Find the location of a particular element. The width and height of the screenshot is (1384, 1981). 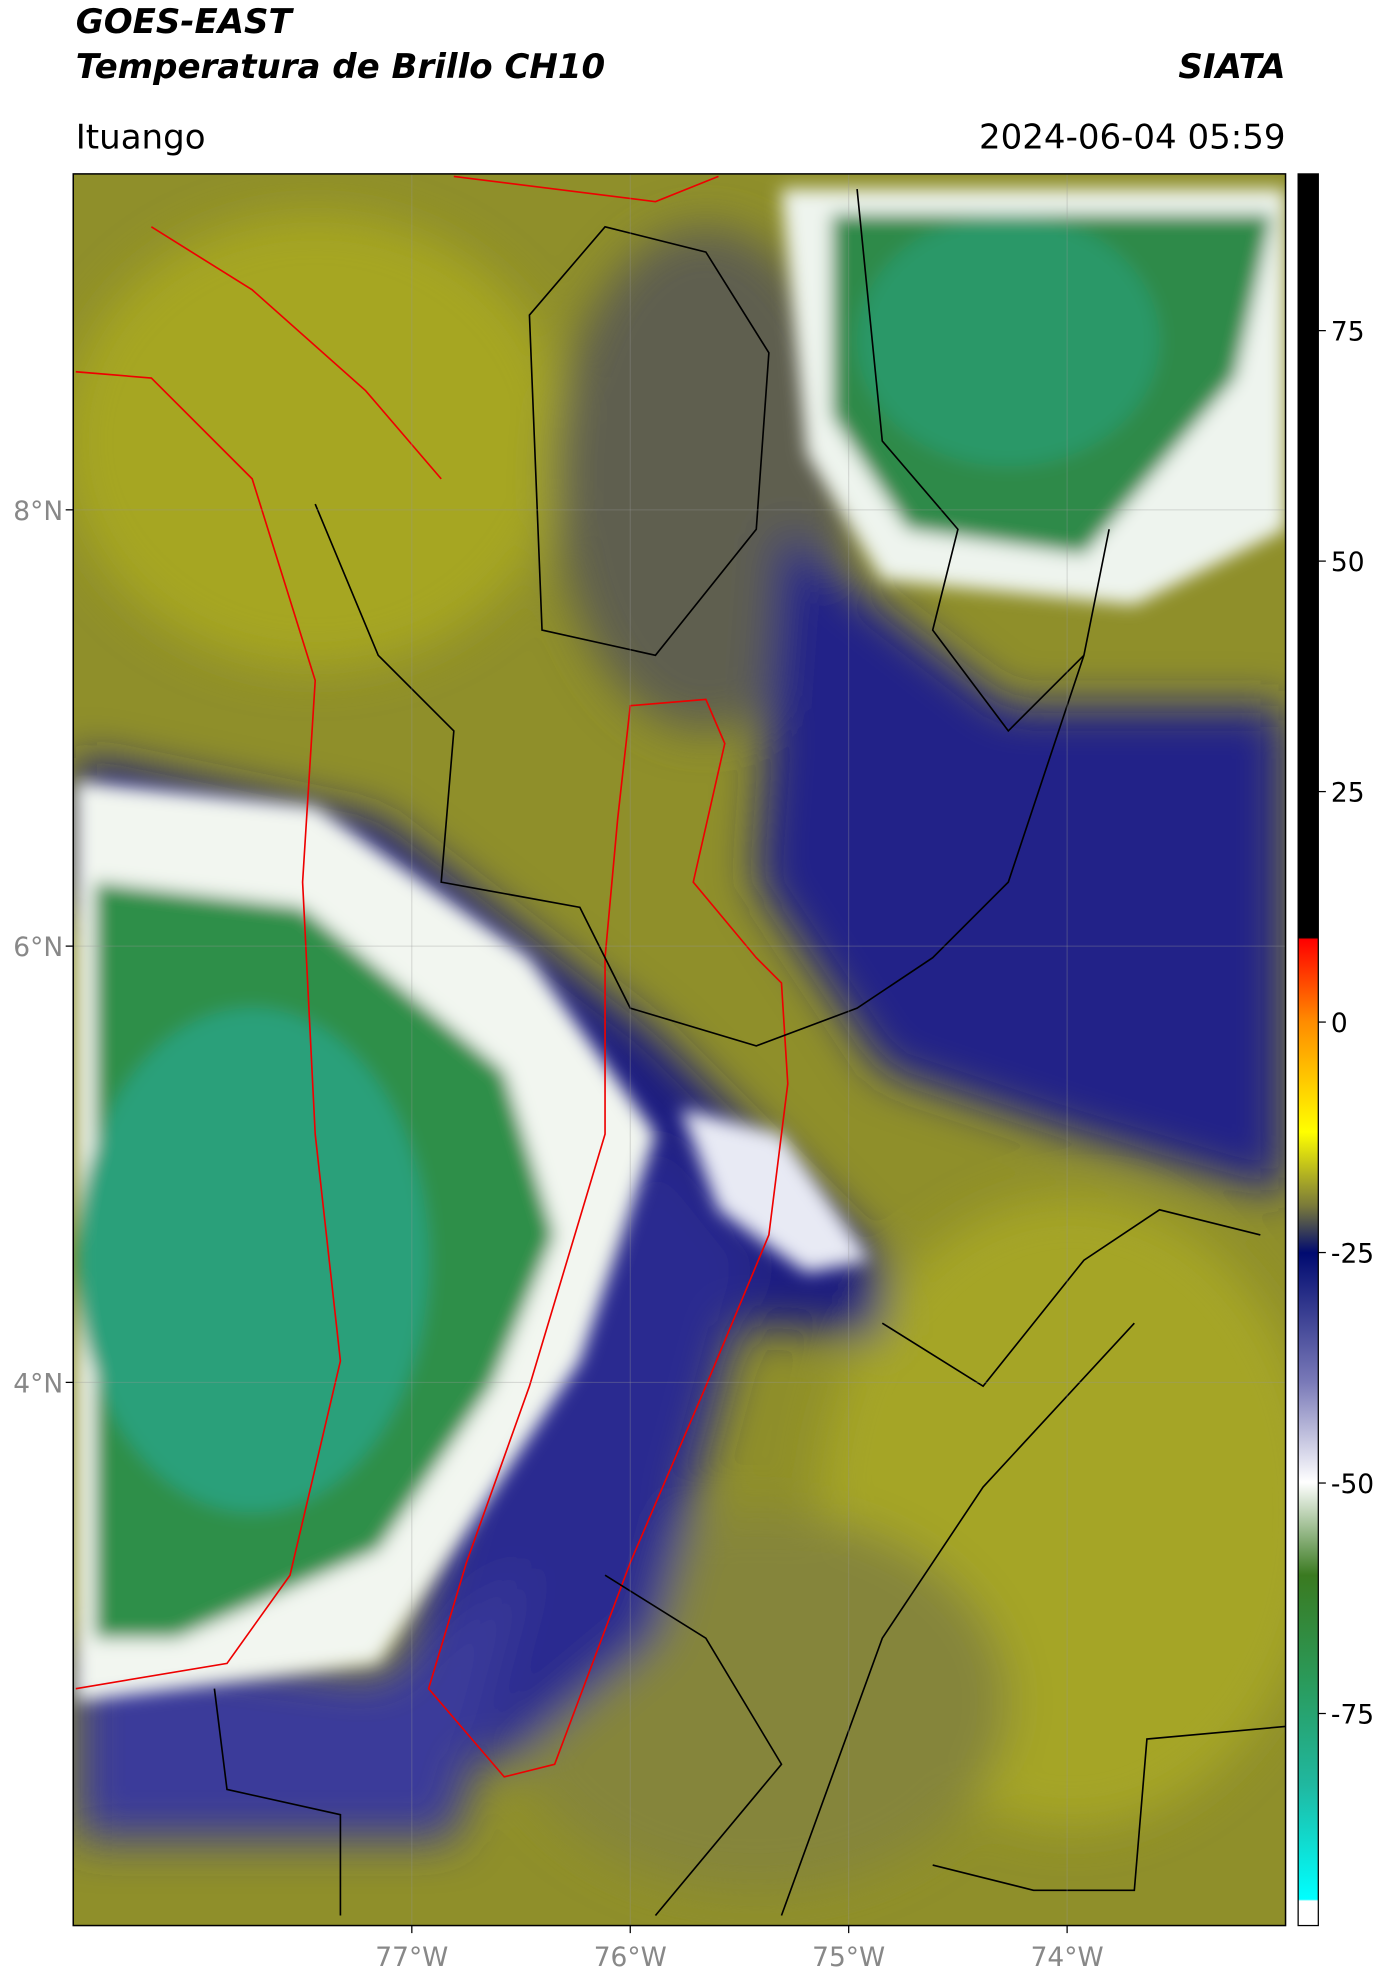

x-tick-label: 77°W is located at coordinates (411, 1957).